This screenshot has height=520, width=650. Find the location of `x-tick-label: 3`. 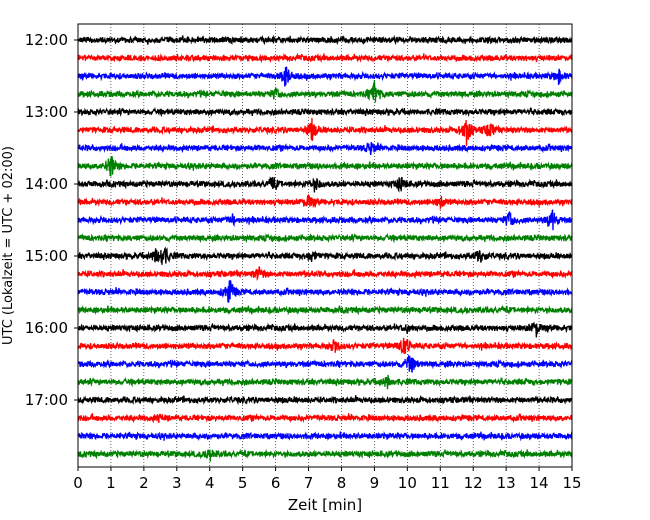

x-tick-label: 3 is located at coordinates (177, 483).